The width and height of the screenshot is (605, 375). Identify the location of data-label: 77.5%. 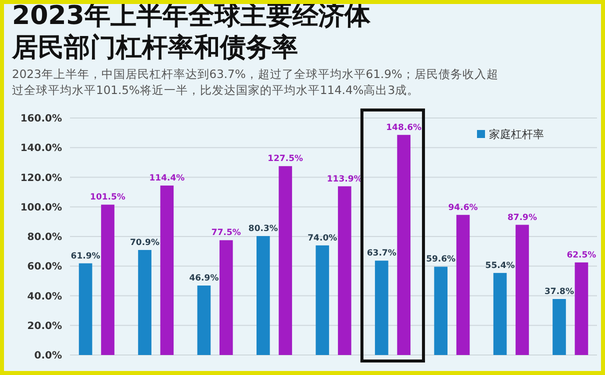
(226, 233).